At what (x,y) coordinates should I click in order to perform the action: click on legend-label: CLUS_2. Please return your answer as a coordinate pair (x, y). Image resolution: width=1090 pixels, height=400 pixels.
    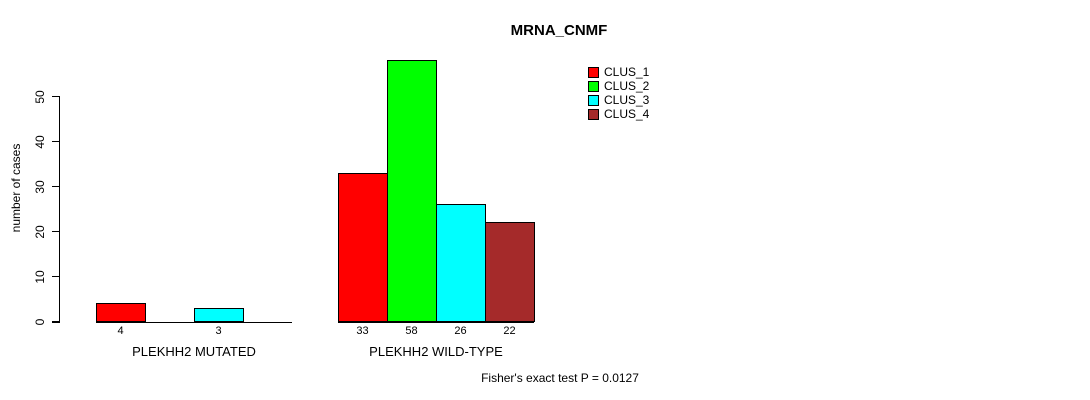
    Looking at the image, I should click on (627, 86).